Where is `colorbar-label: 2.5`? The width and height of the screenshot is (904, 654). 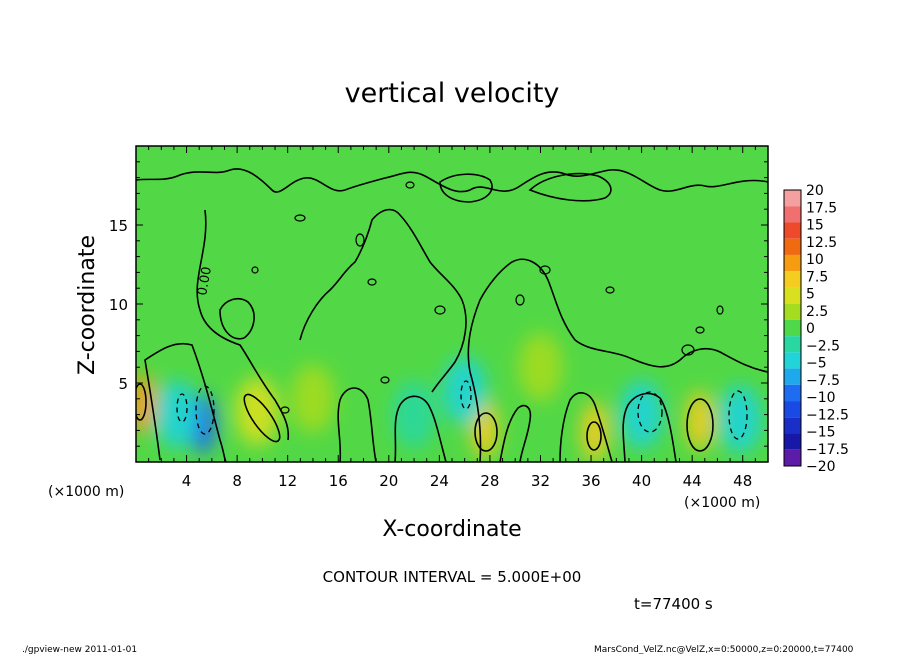
colorbar-label: 2.5 is located at coordinates (817, 312).